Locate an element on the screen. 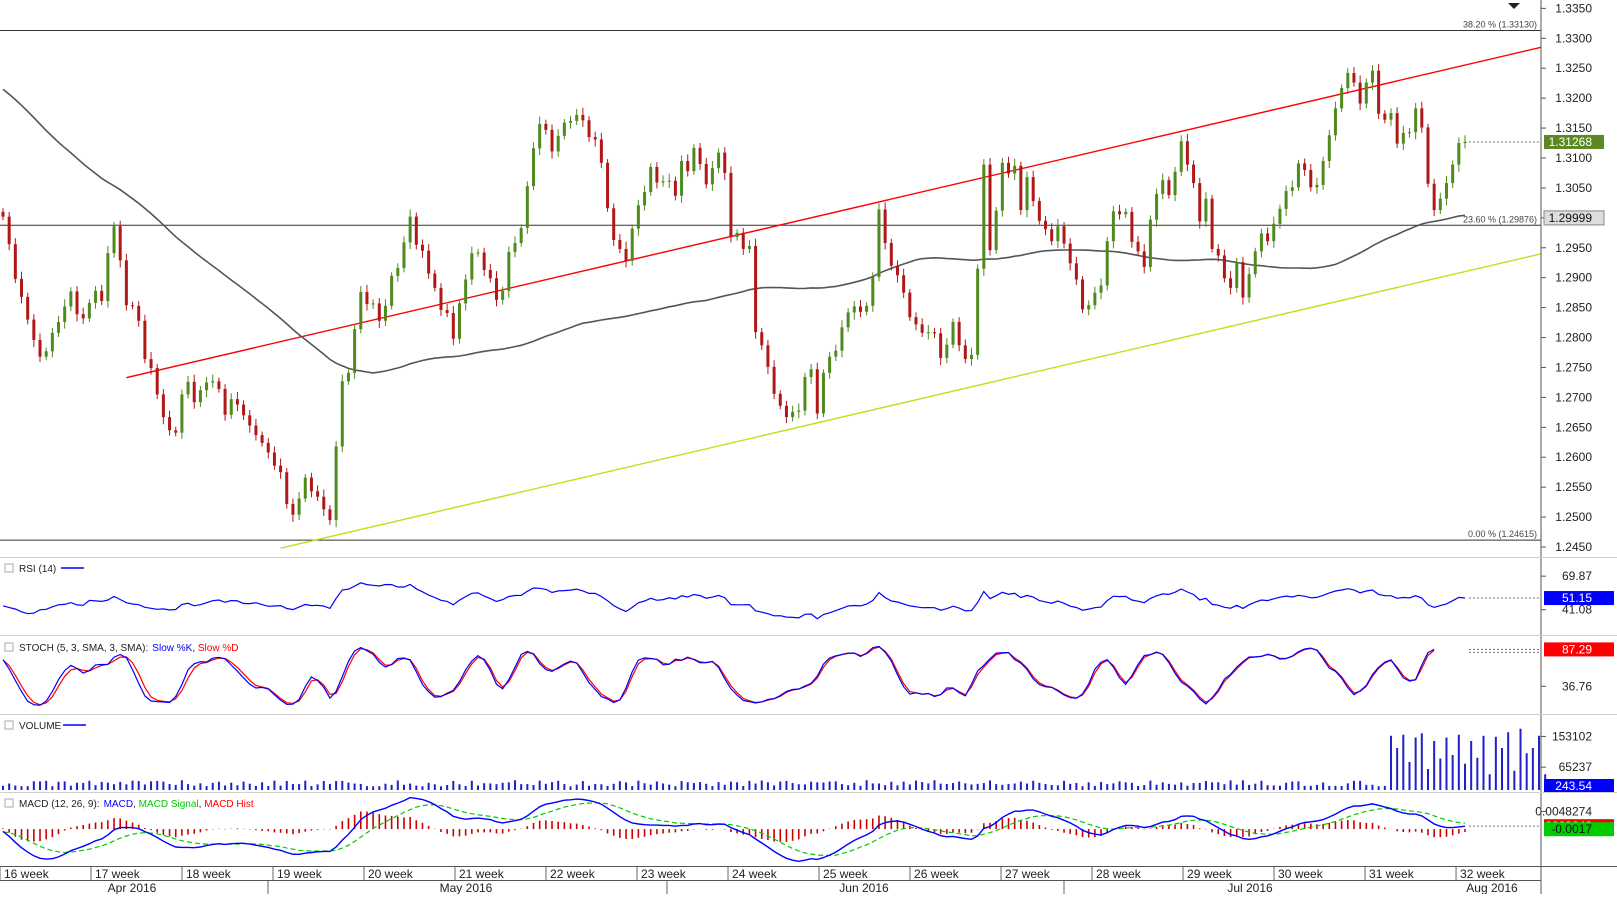 This screenshot has height=899, width=1617. fibonacci-label: 38.20 % (1.33130) is located at coordinates (1500, 25).